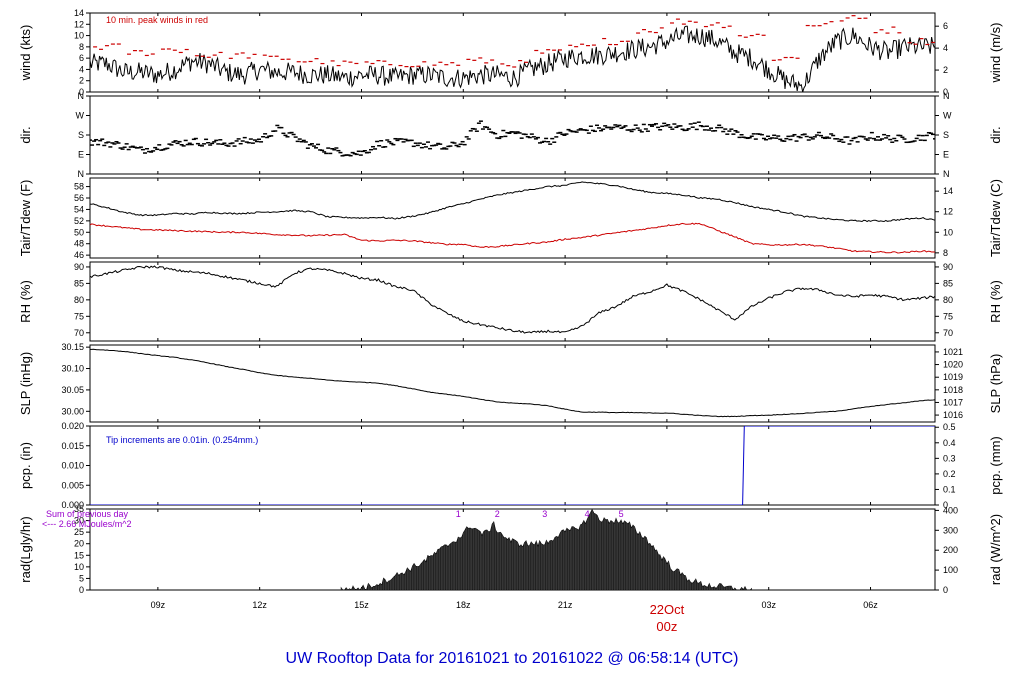 This screenshot has height=700, width=1024. Describe the element at coordinates (79, 567) in the screenshot. I see `y-tick-label: 10` at that location.